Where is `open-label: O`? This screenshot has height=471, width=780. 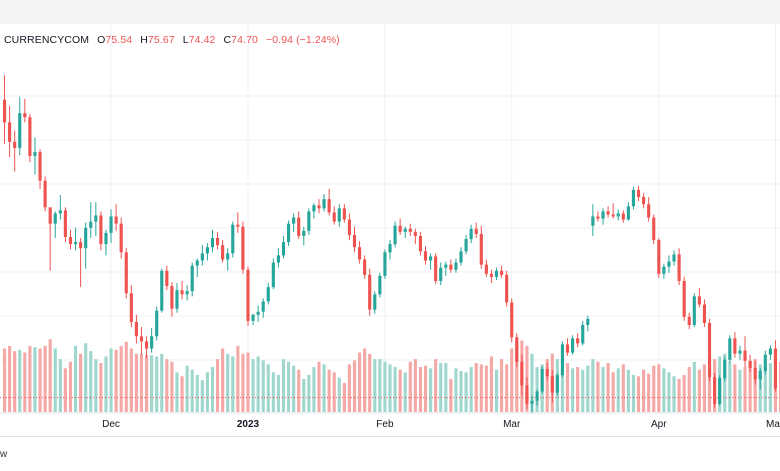 open-label: O is located at coordinates (101, 40).